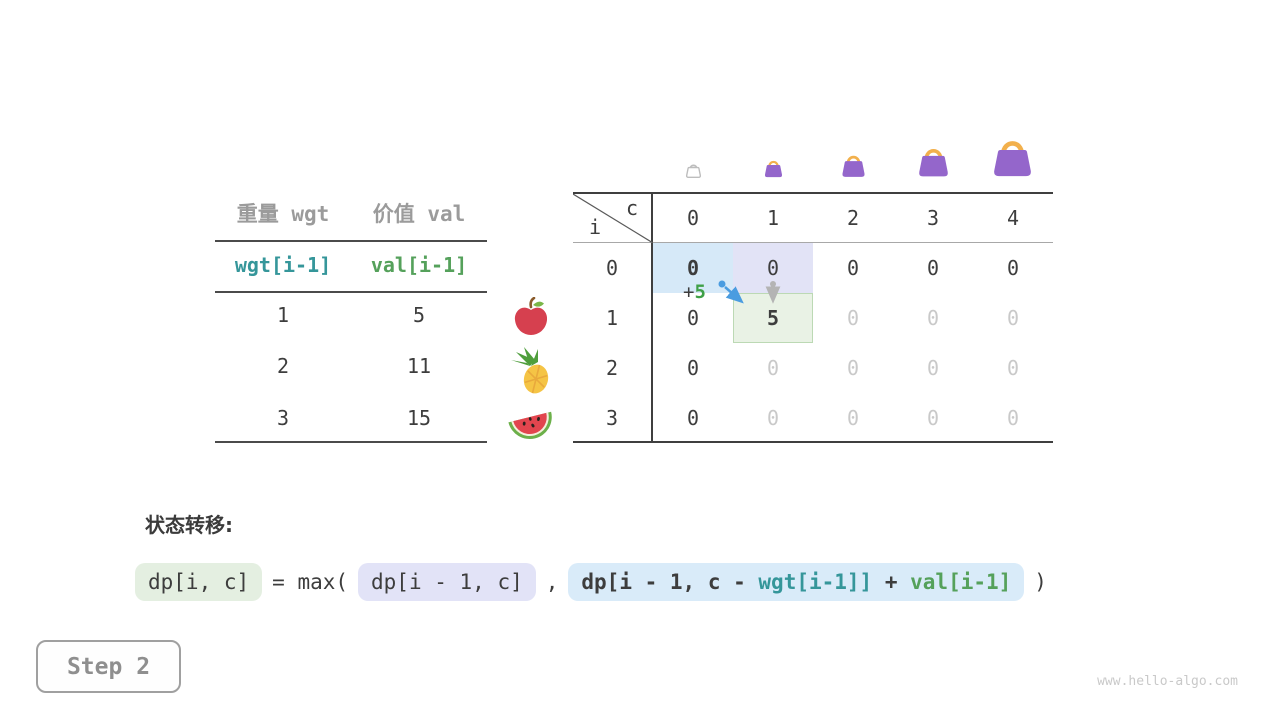 This screenshot has height=720, width=1280. What do you see at coordinates (773, 284) in the screenshot?
I see `gray-arrow-origin-dot` at bounding box center [773, 284].